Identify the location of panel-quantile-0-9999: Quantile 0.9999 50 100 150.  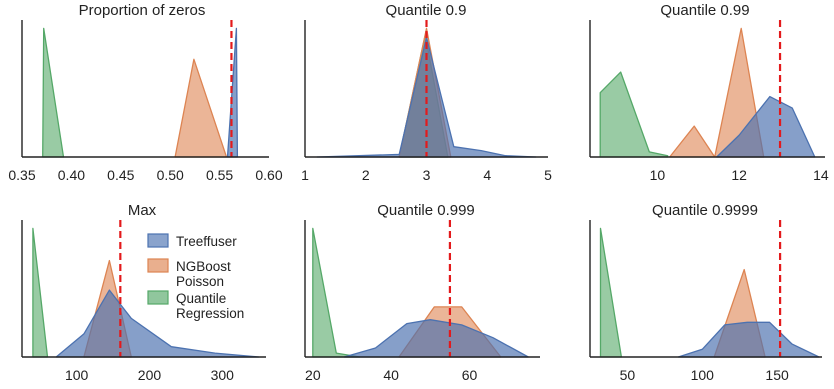
(705, 292).